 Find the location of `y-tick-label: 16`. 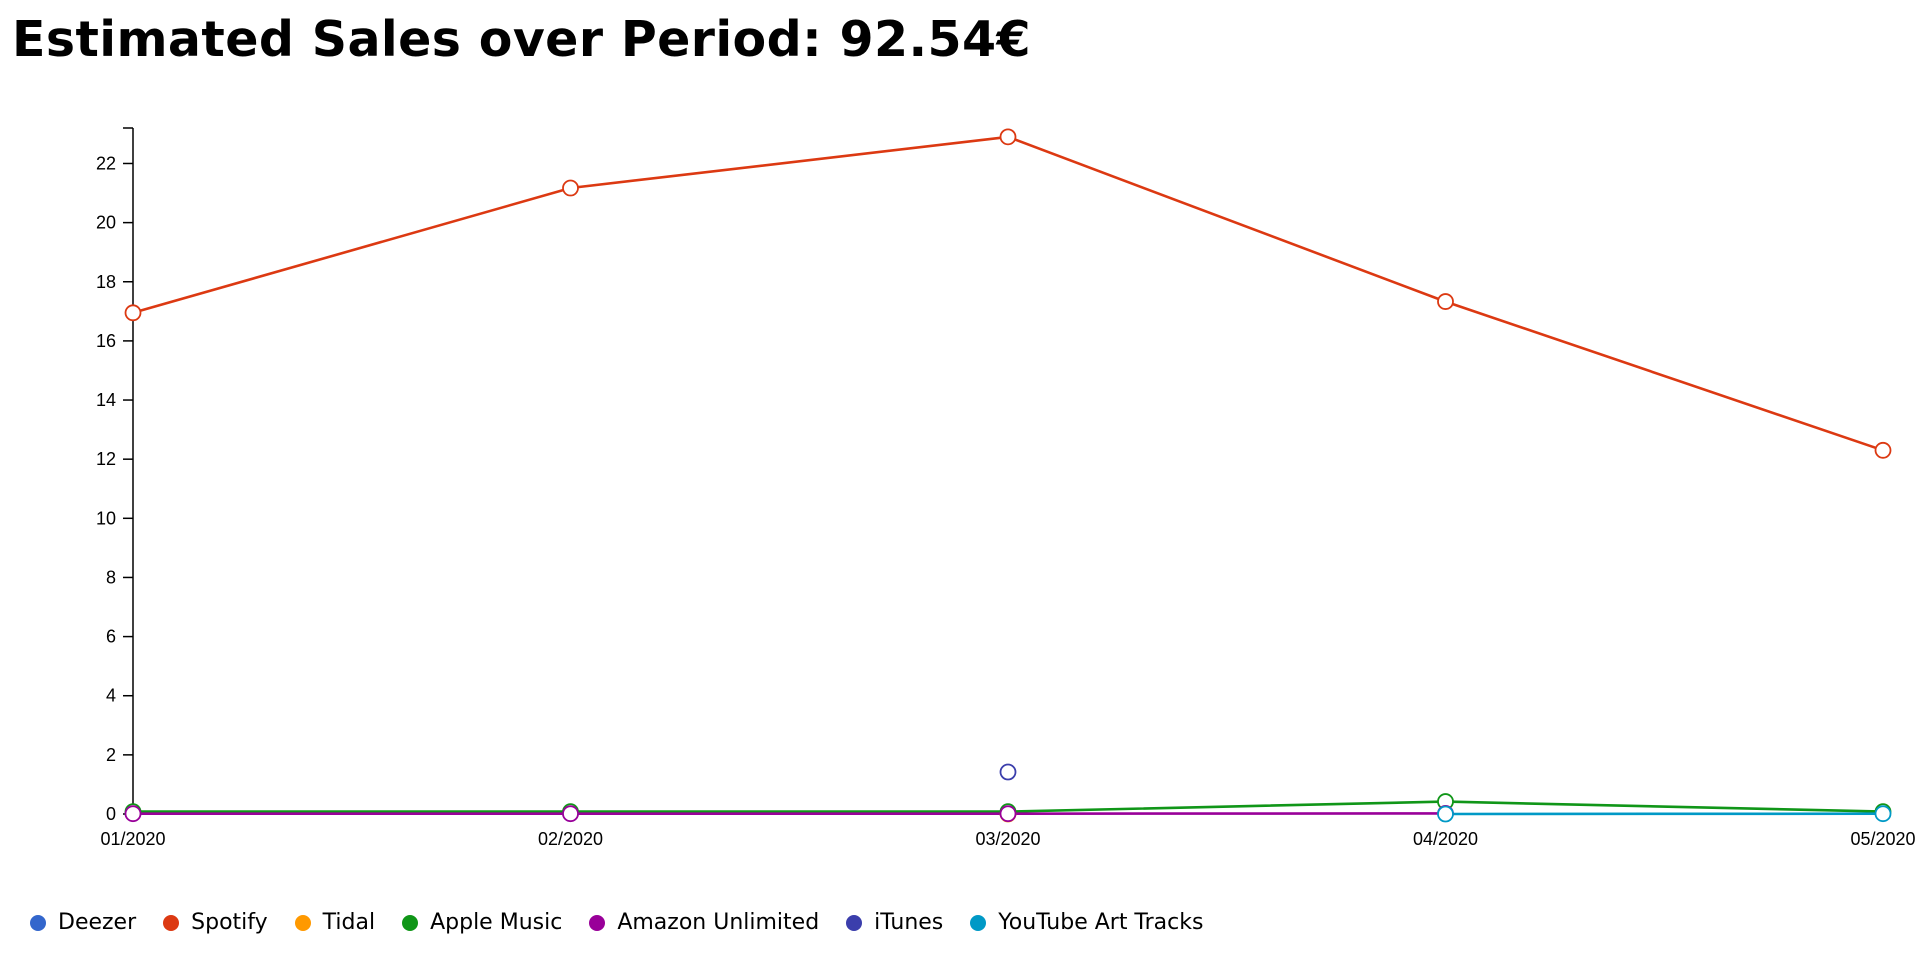

y-tick-label: 16 is located at coordinates (106, 341).